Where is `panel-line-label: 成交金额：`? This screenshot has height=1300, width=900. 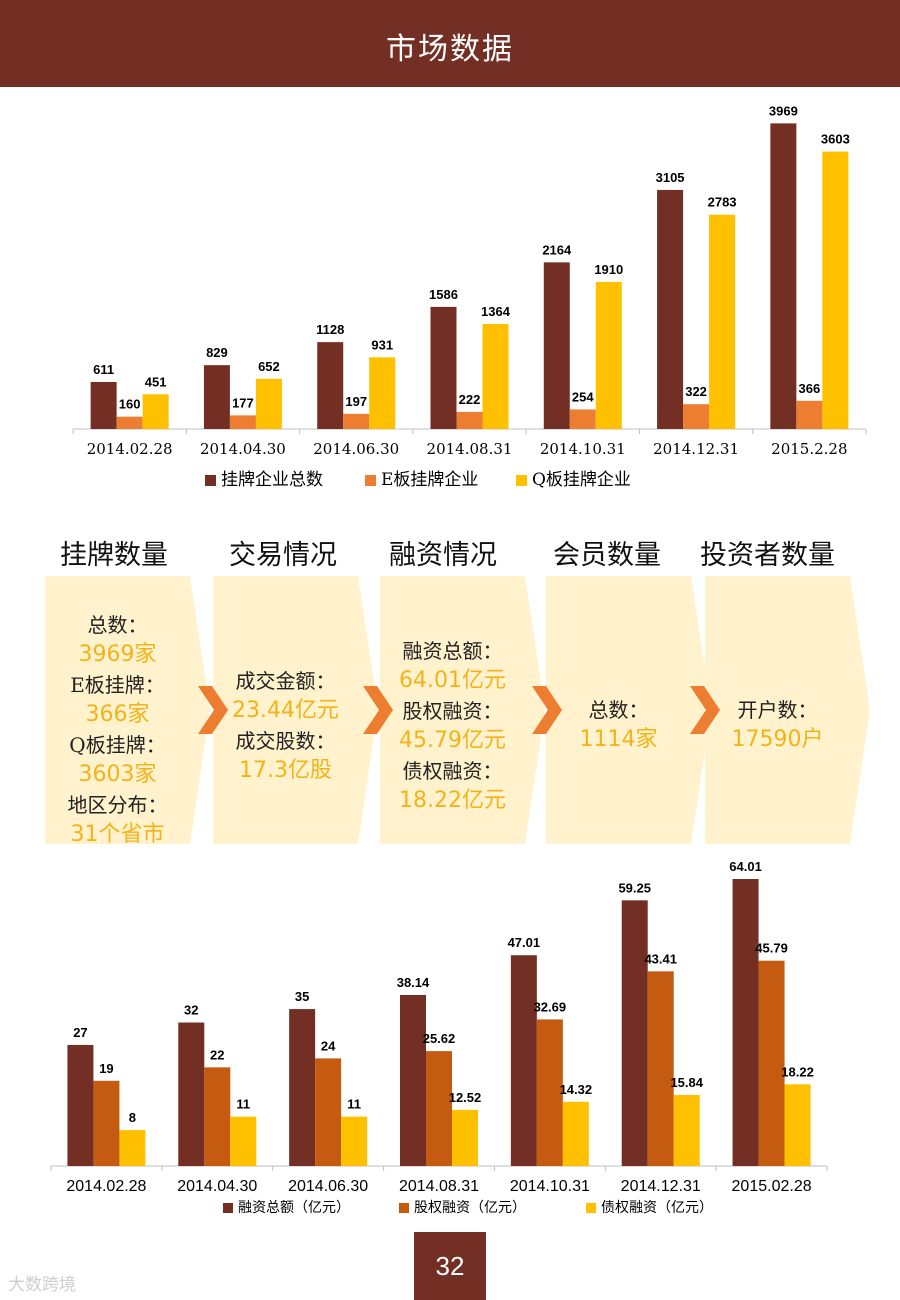 panel-line-label: 成交金额： is located at coordinates (285, 681).